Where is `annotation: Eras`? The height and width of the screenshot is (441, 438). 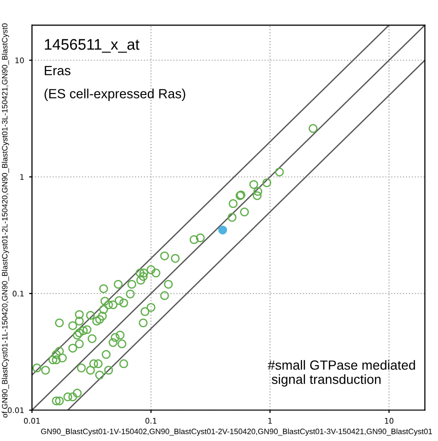 annotation: Eras is located at coordinates (57, 71).